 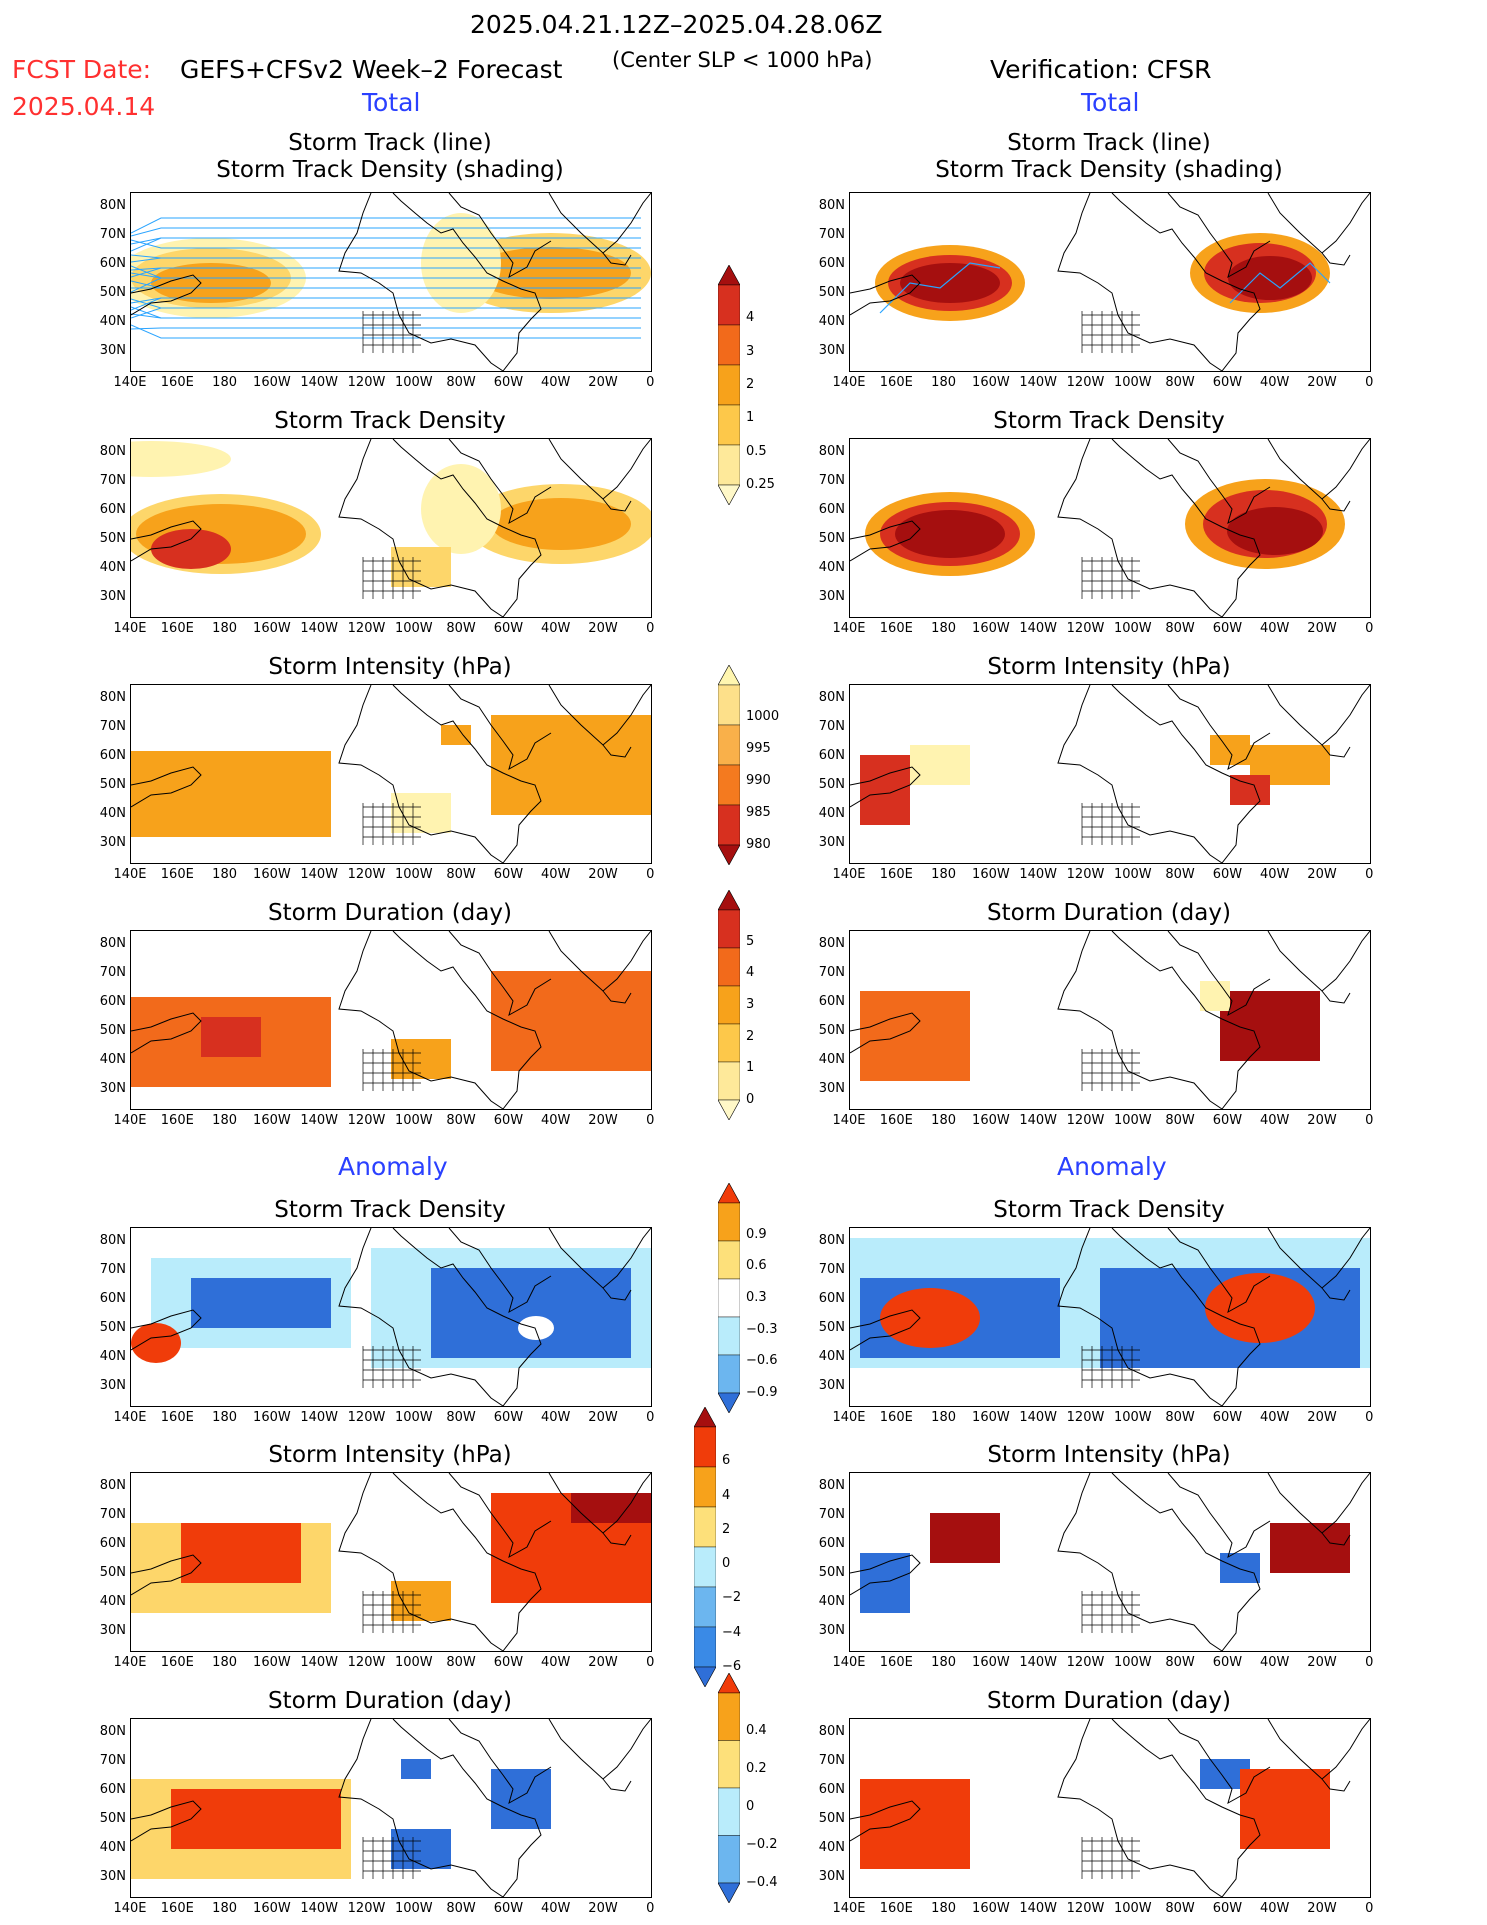 I want to click on colorbar-label: 0.25, so click(x=760, y=484).